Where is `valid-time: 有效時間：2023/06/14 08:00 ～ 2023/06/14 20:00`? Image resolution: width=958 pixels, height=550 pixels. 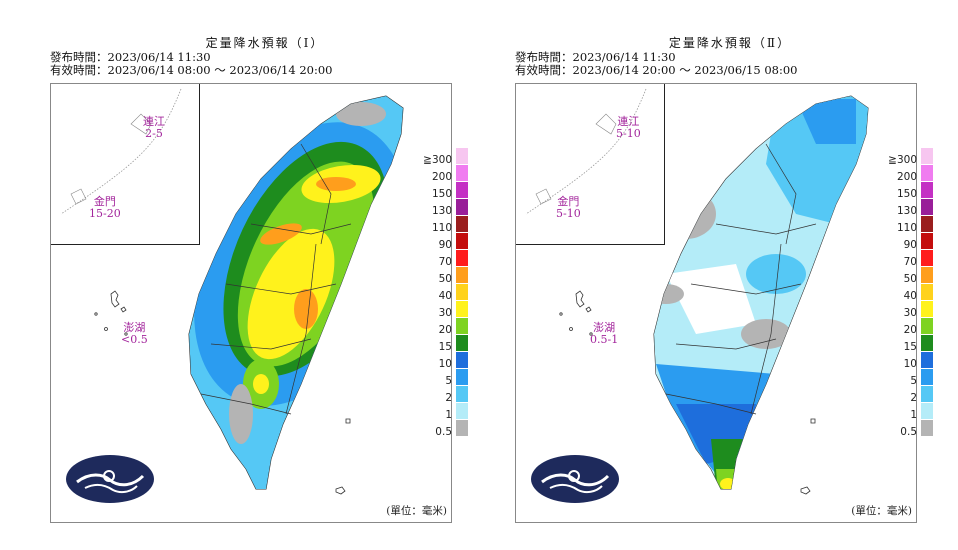 valid-time: 有效時間：2023/06/14 08:00 ～ 2023/06/14 20:00 is located at coordinates (191, 70).